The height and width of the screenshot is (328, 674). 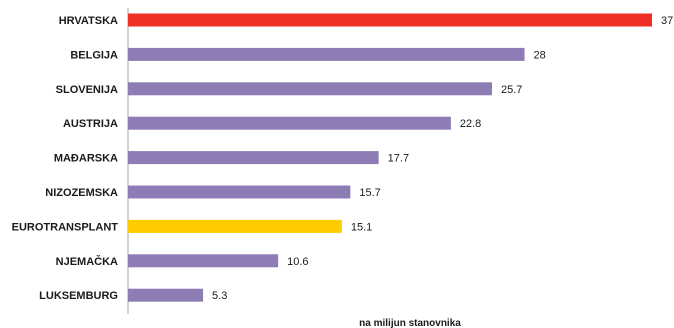 I want to click on category-label: LUKSEMBURG, so click(x=78, y=296).